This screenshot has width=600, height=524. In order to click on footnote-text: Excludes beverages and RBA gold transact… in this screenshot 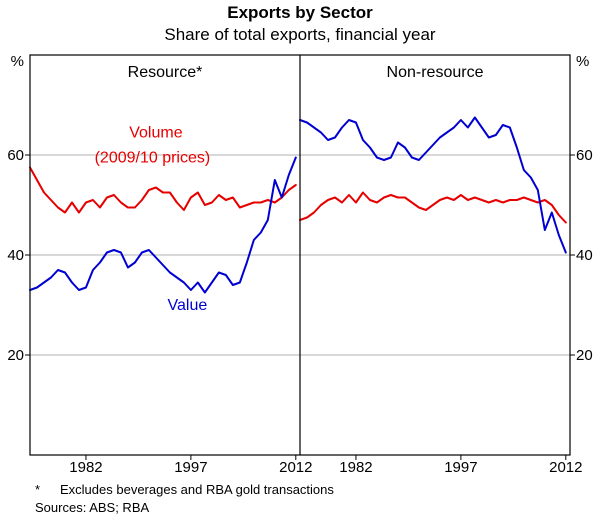, I will do `click(197, 489)`.